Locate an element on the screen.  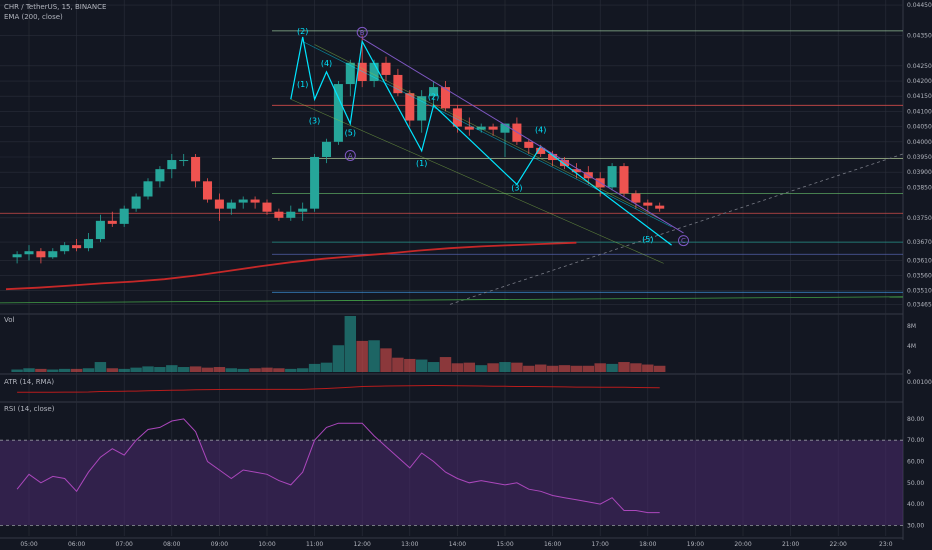
abc-line is located at coordinates (522, 136).